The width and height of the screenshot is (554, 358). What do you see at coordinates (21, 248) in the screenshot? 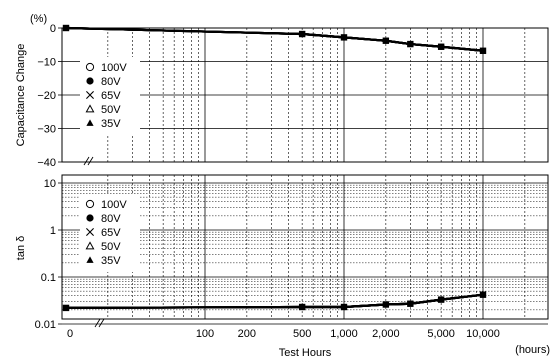
I see `bottom-y-axis-label: tan δ` at bounding box center [21, 248].